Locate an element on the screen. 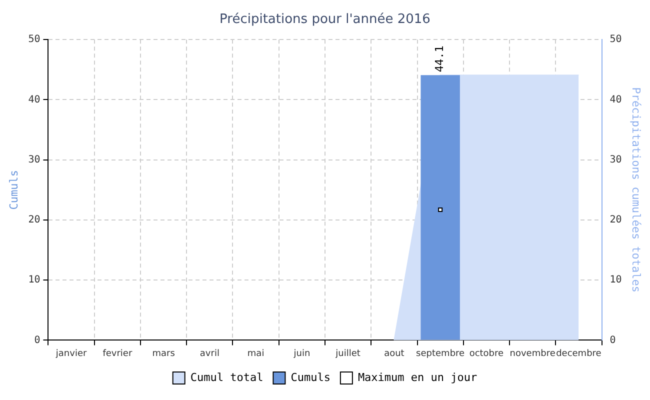 This screenshot has height=400, width=650. x-tick-label: janvier is located at coordinates (70, 353).